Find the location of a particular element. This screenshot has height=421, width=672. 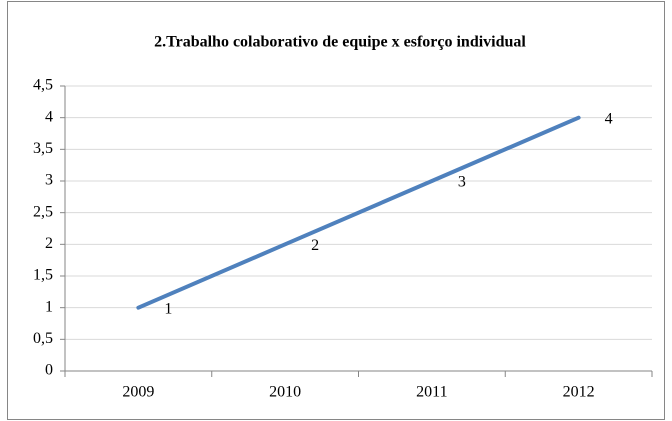

x-tick-label: 2011 is located at coordinates (431, 392).